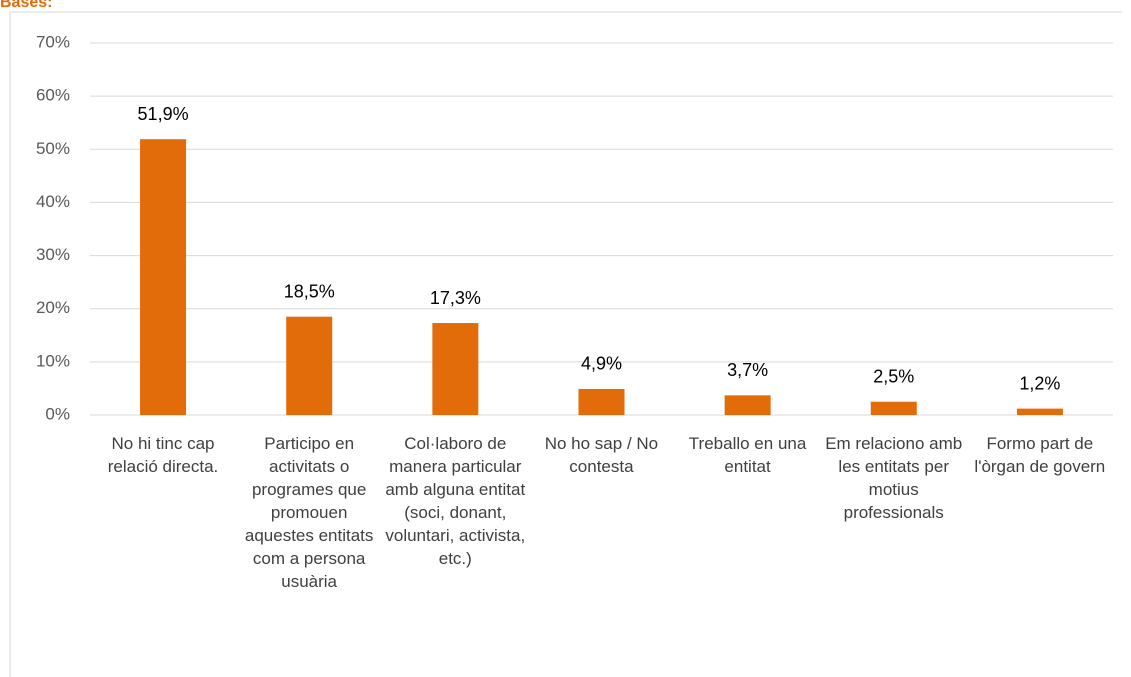  What do you see at coordinates (57, 413) in the screenshot?
I see `y-tick-label: 0%` at bounding box center [57, 413].